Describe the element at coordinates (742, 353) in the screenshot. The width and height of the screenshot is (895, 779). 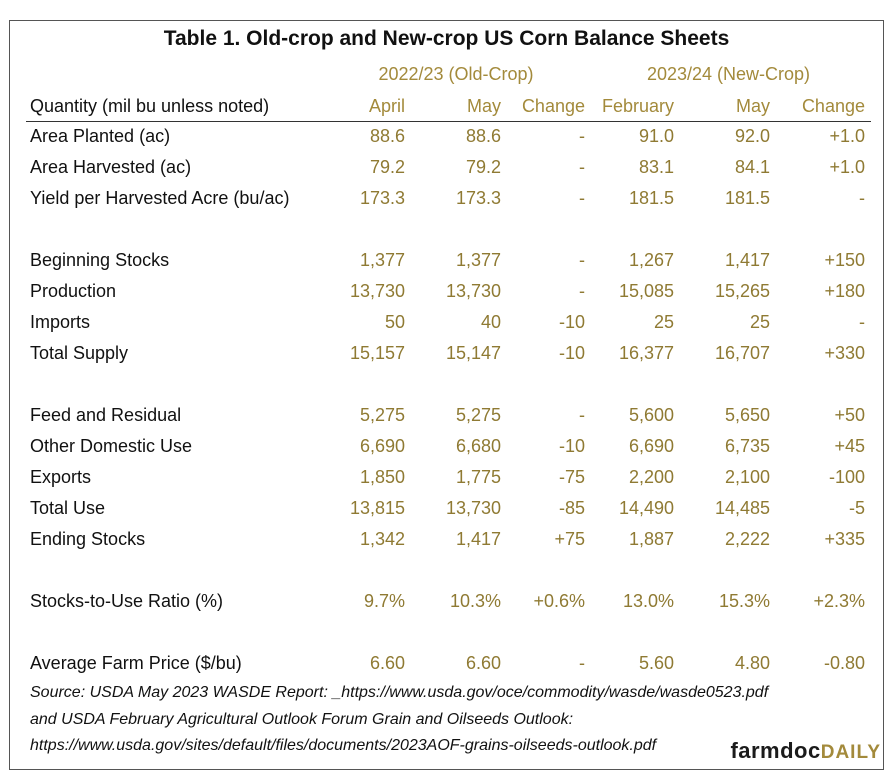
I see `new-may-cell: 16,707` at that location.